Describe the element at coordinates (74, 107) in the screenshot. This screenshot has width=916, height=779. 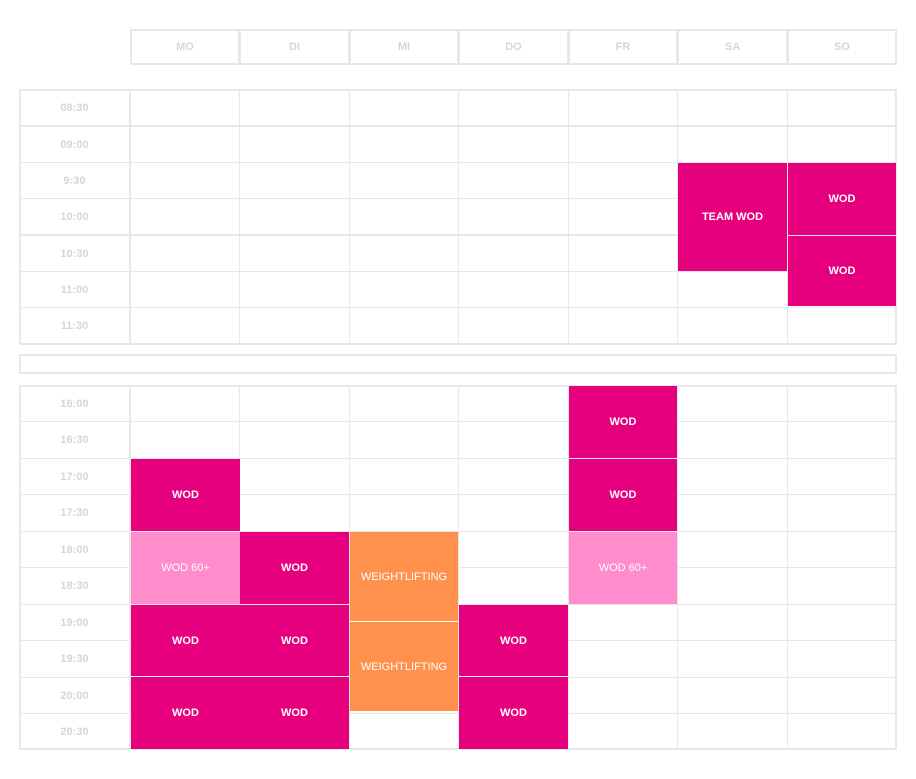
I see `time-label: 08:30` at that location.